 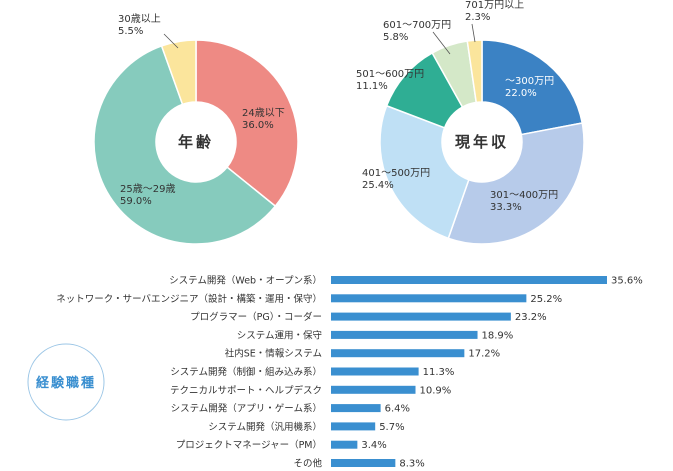 I want to click on experience-title-circle, so click(x=66, y=382).